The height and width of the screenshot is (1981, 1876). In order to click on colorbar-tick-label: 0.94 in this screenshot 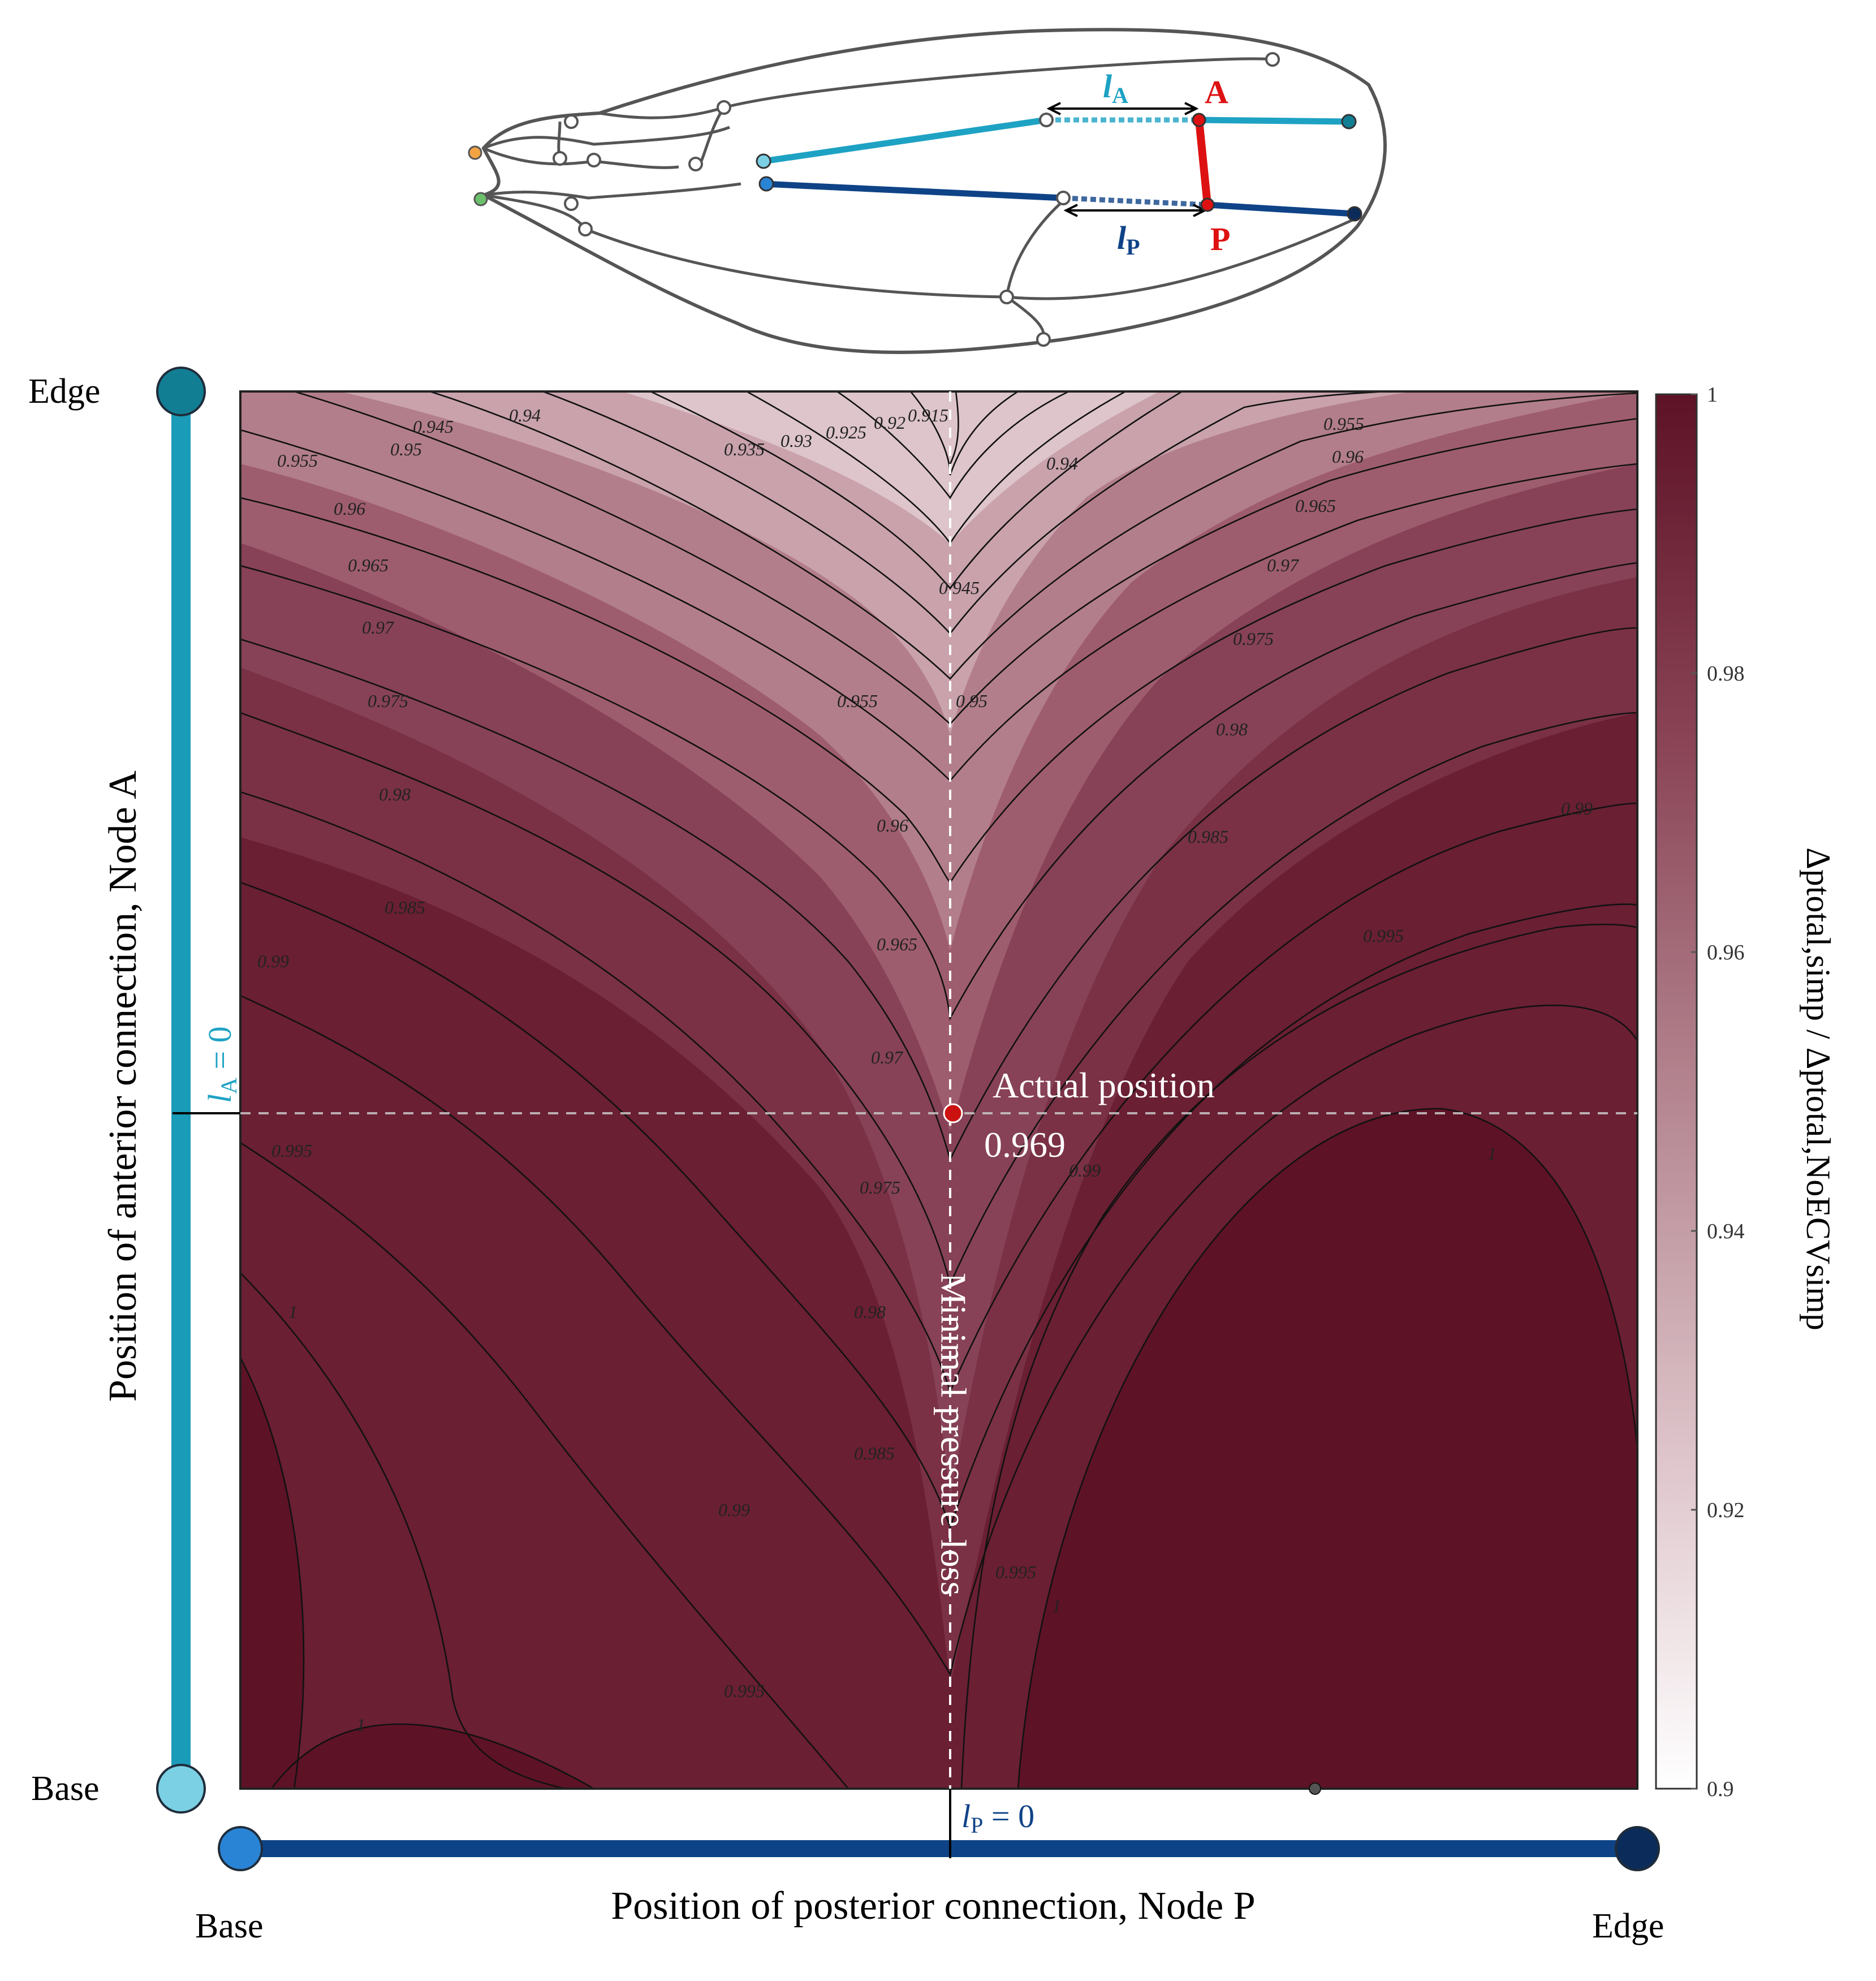, I will do `click(1726, 1231)`.